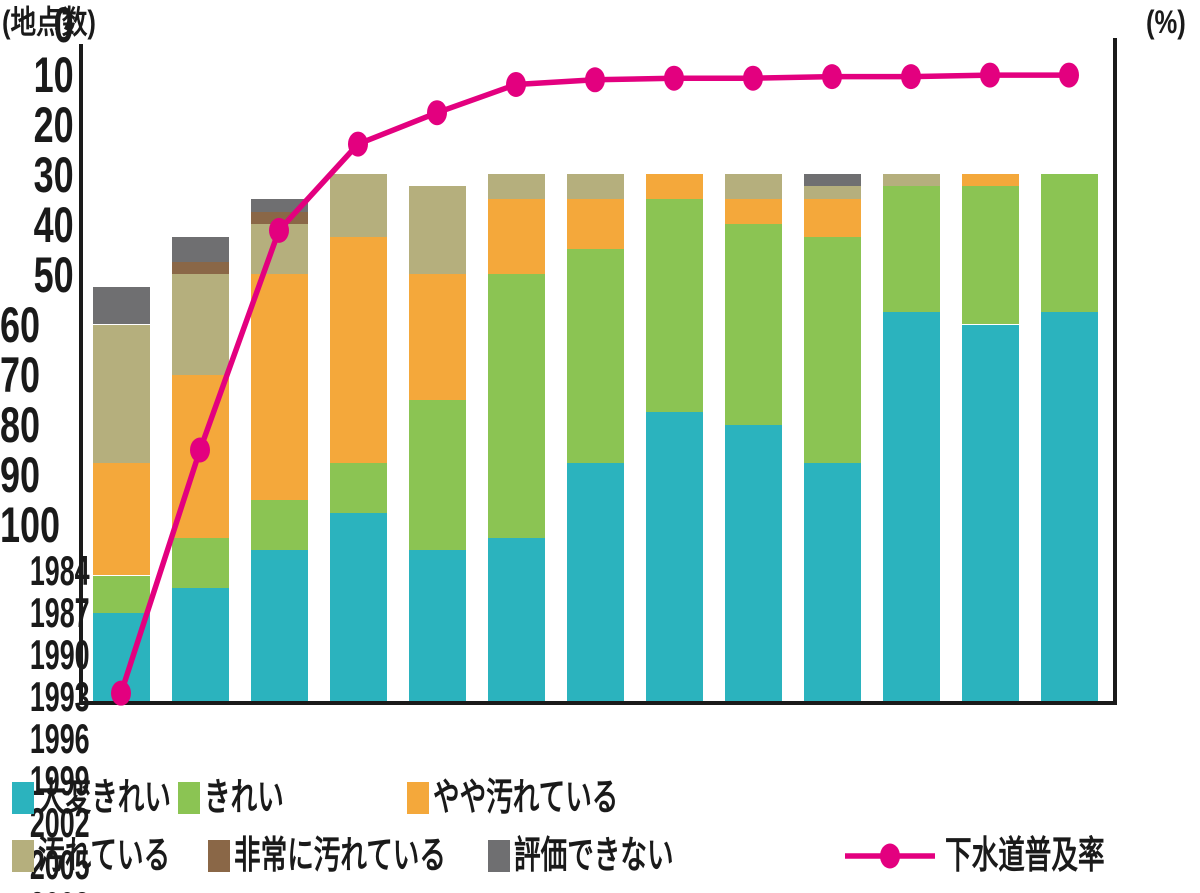 The width and height of the screenshot is (1200, 893). Describe the element at coordinates (189, 798) in the screenshot. I see `legend-swatch-clean` at that location.